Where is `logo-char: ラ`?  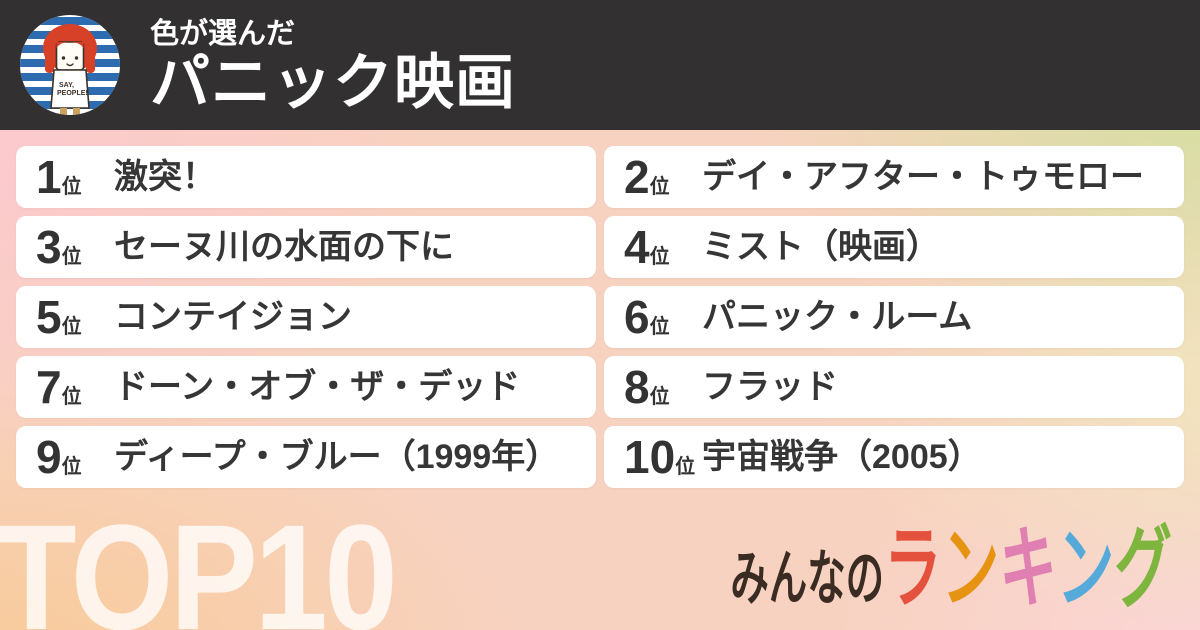 logo-char: ラ is located at coordinates (913, 569).